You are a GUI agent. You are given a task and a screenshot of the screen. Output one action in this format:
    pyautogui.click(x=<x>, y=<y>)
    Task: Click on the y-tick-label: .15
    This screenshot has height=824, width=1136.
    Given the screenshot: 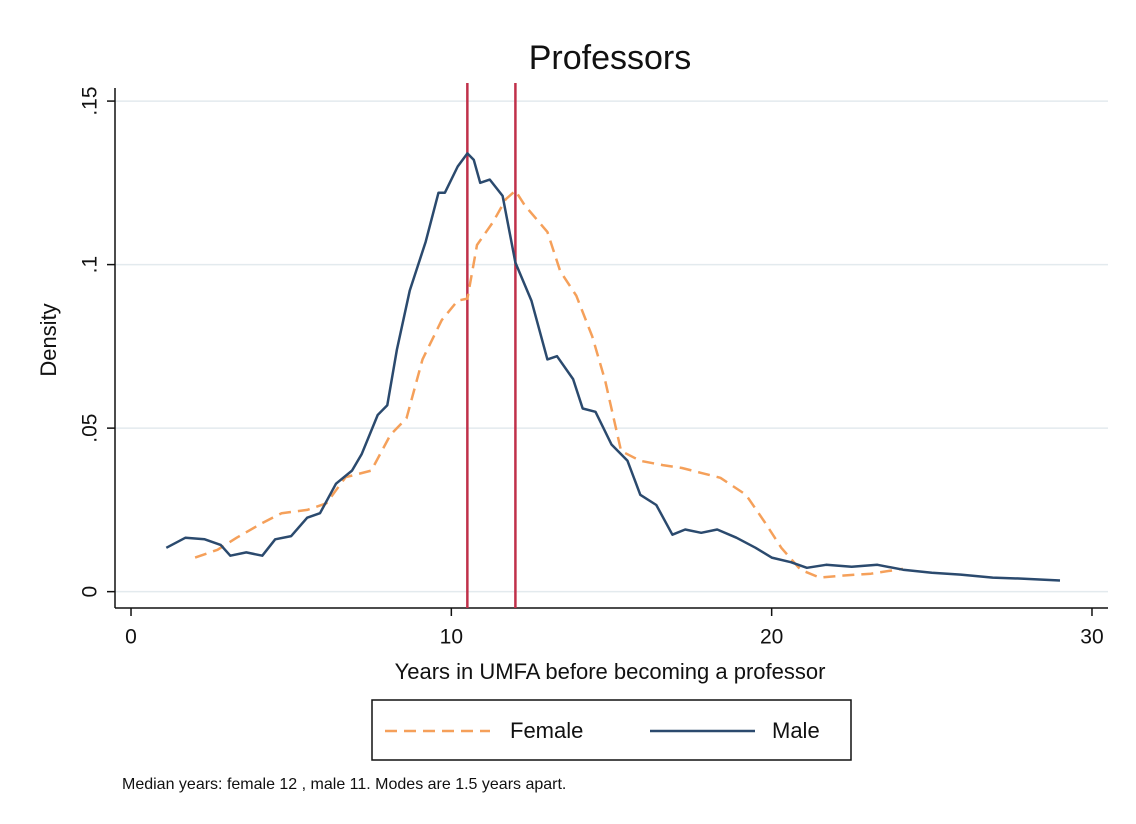 What is the action you would take?
    pyautogui.click(x=90, y=100)
    